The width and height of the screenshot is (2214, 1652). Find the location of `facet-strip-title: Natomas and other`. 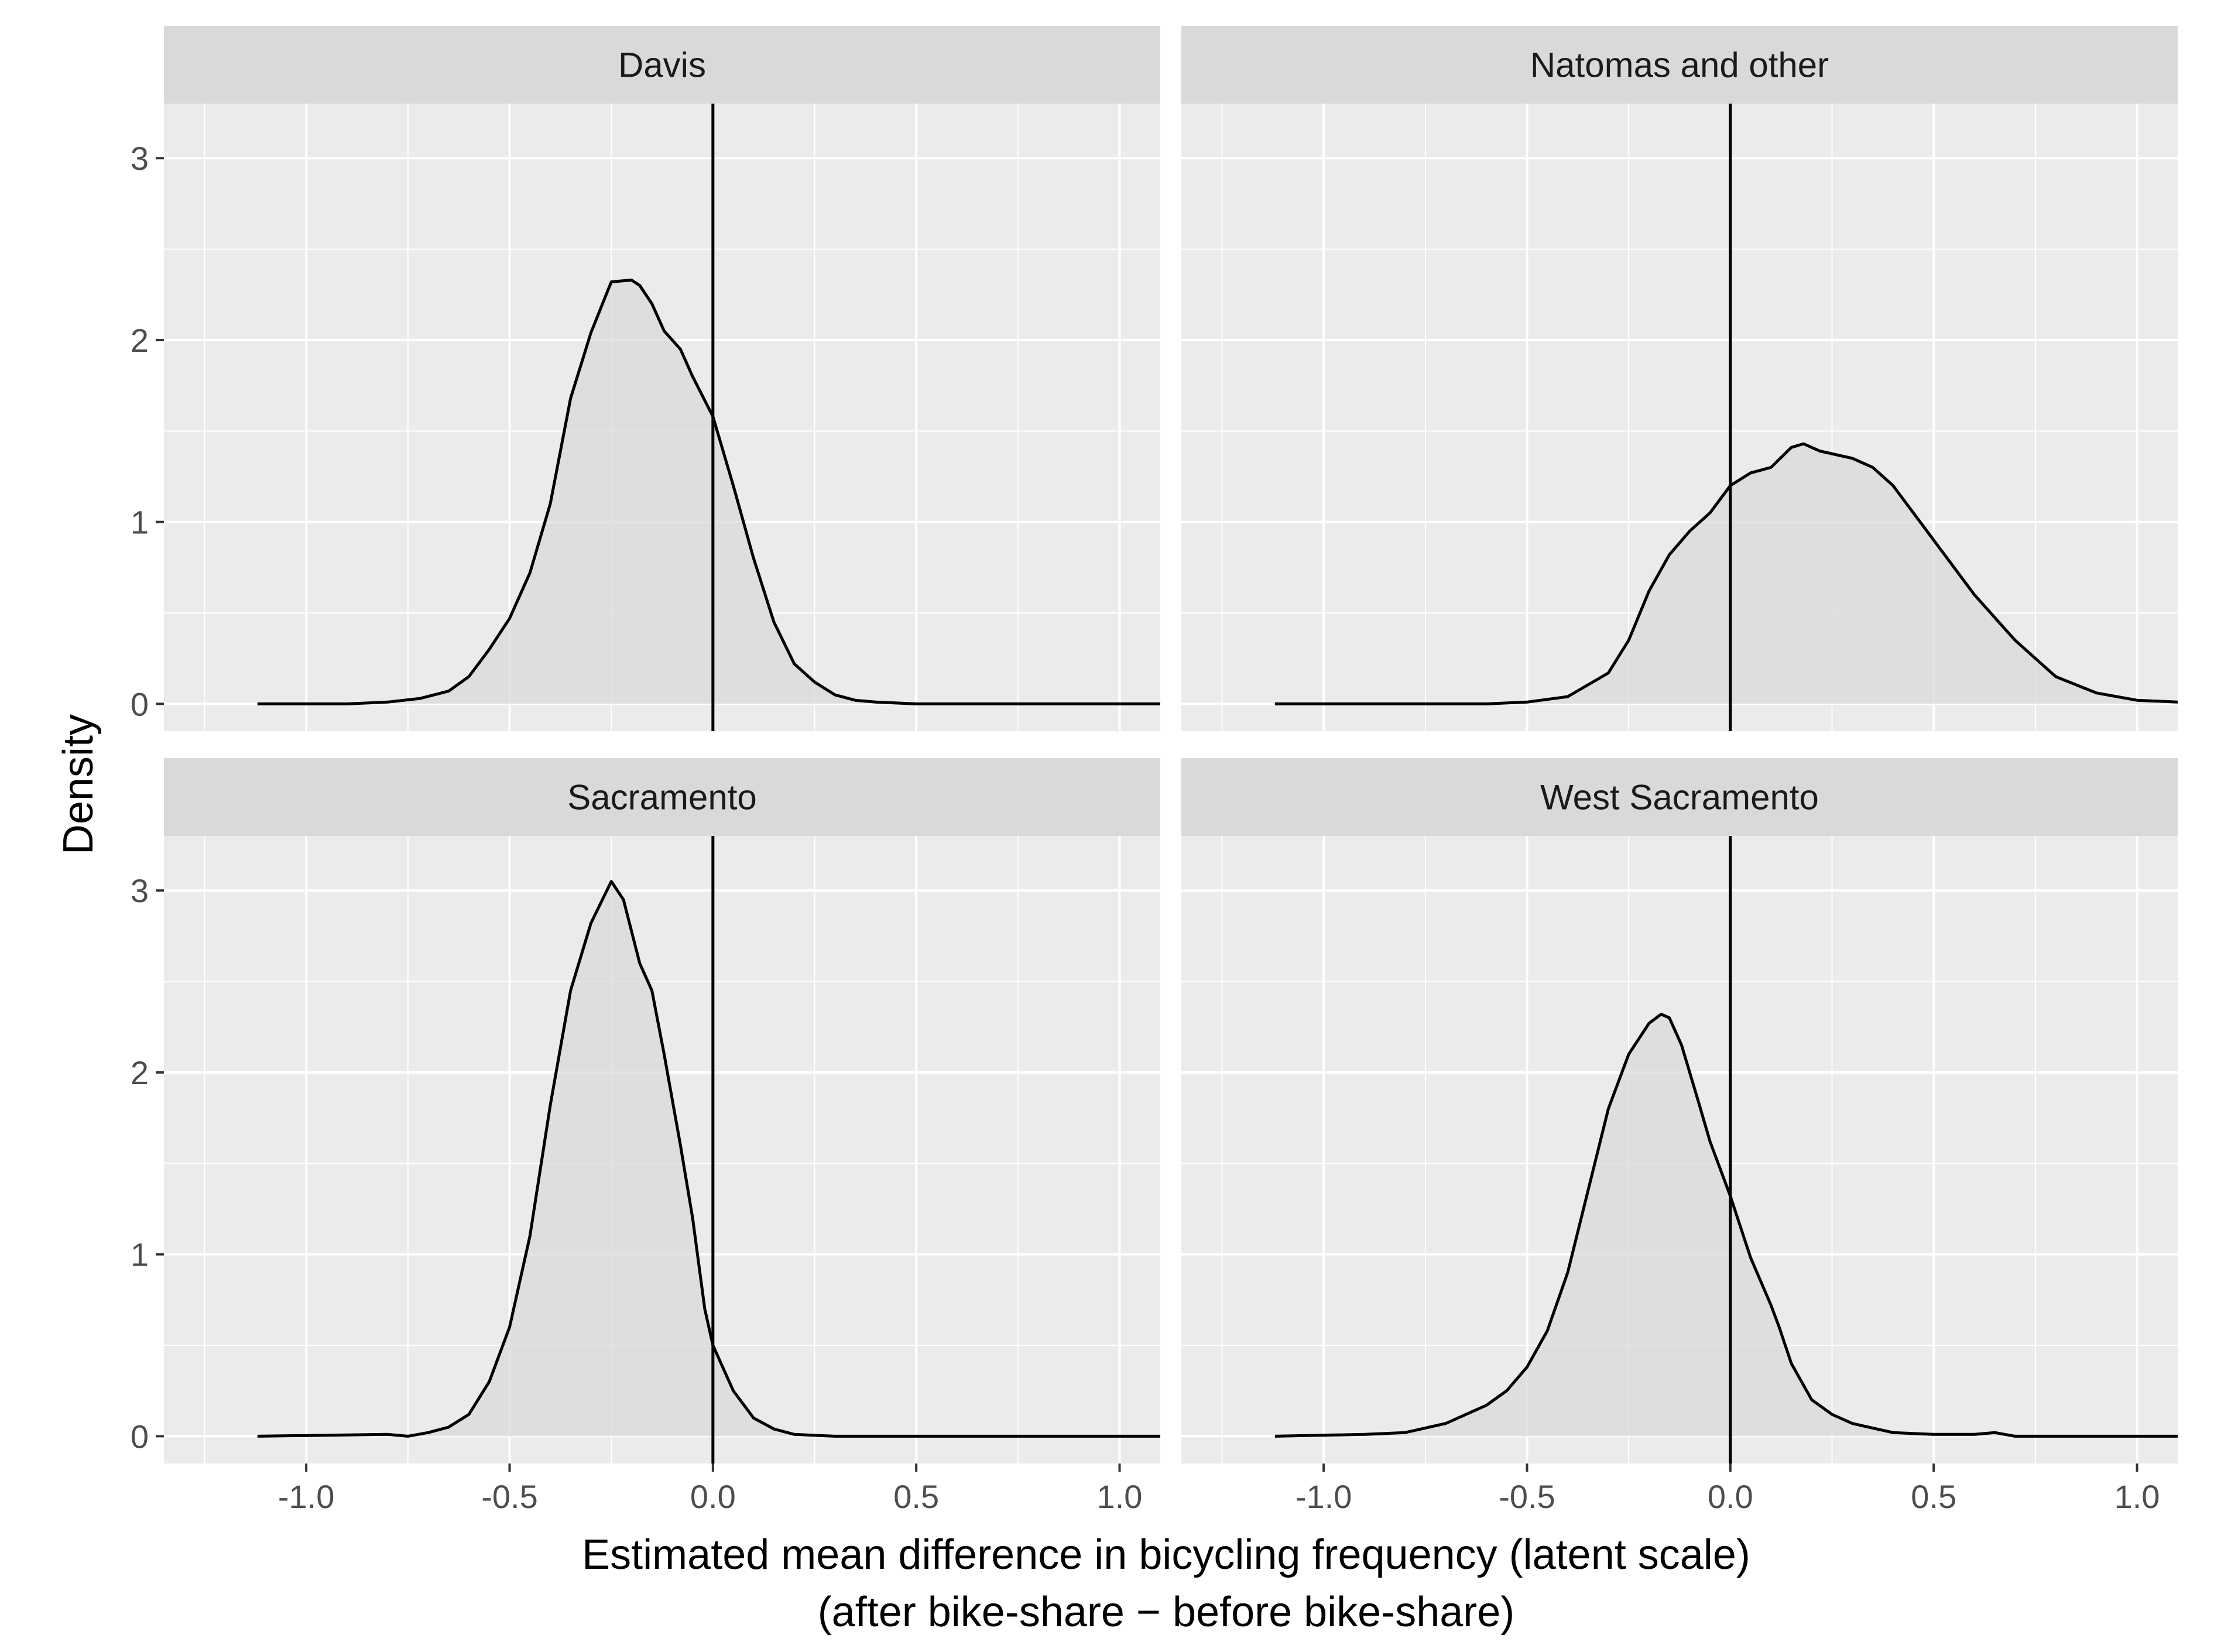

facet-strip-title: Natomas and other is located at coordinates (1679, 65).